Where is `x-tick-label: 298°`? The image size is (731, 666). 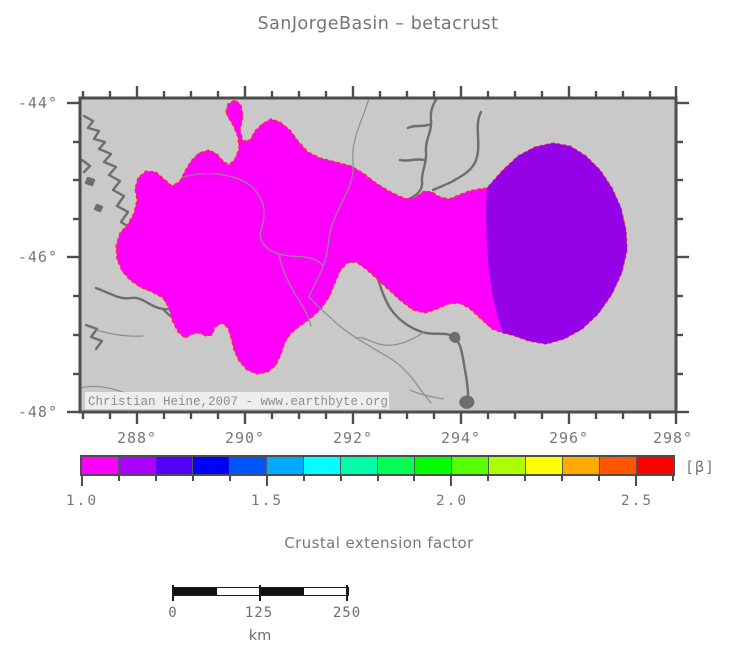
x-tick-label: 298° is located at coordinates (673, 438).